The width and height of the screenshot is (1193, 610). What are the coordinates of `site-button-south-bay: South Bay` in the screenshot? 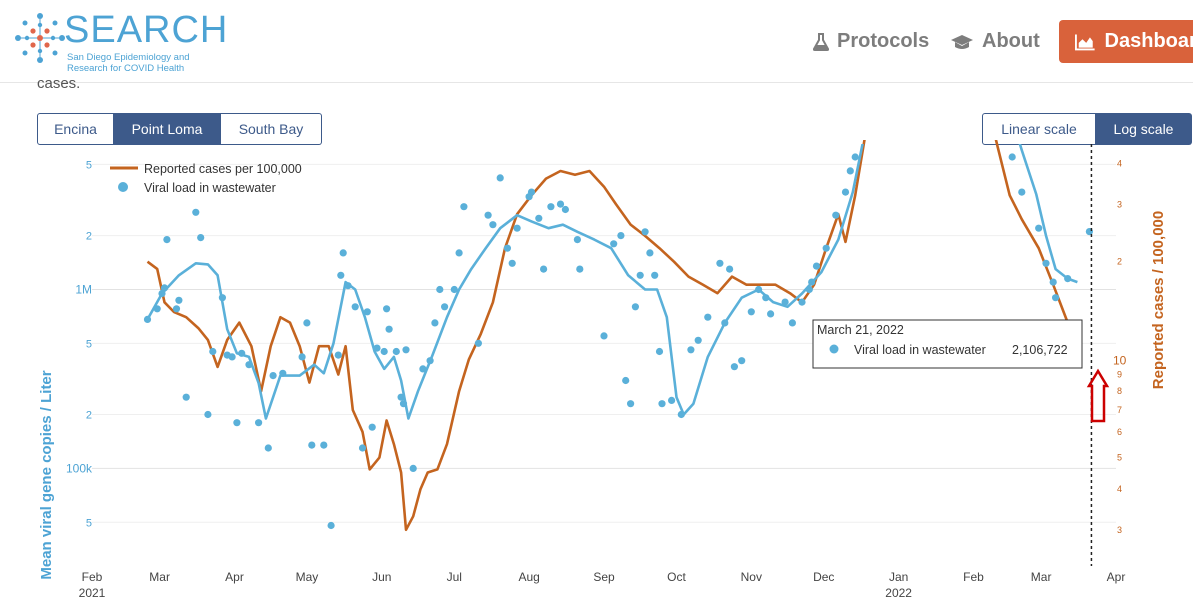 It's located at (271, 129).